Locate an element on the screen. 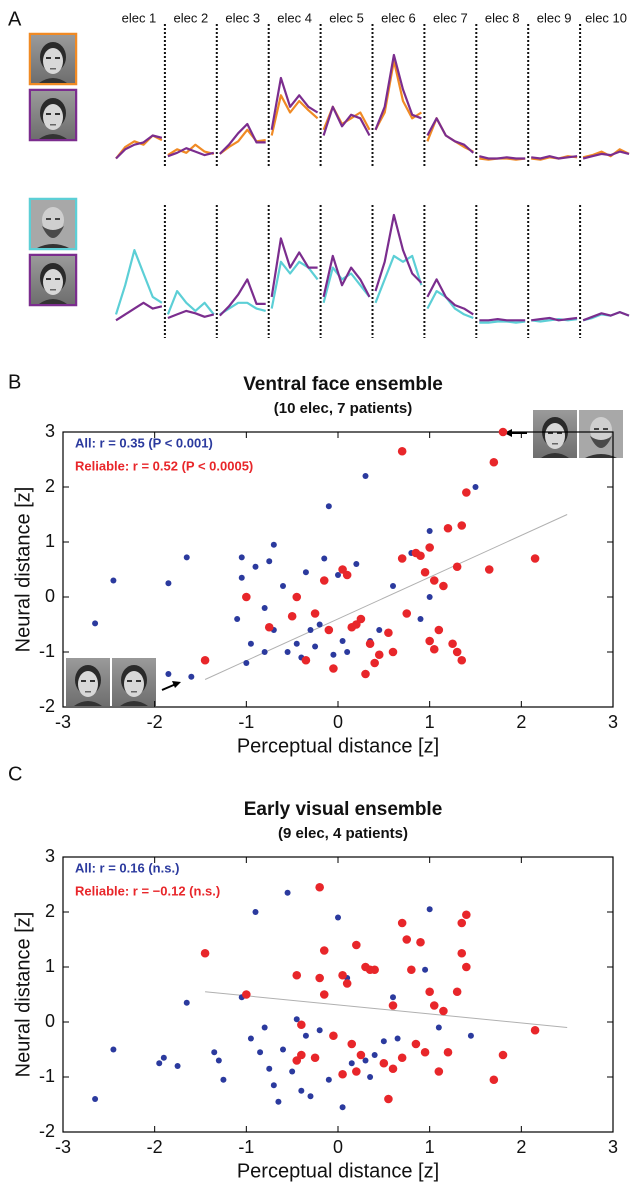  x-tick-label: -2 is located at coordinates (155, 1147).